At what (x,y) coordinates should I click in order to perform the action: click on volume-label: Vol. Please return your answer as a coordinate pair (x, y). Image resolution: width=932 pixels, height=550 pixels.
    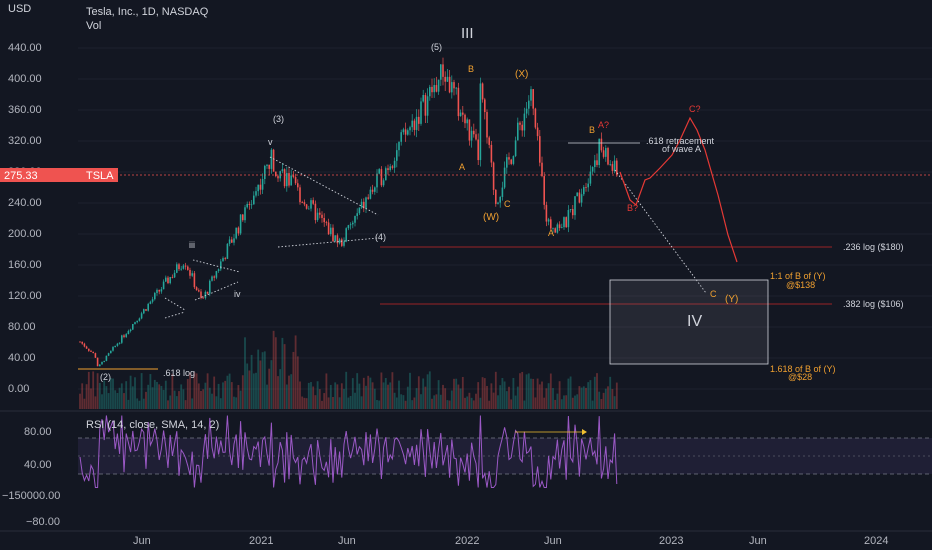
    Looking at the image, I should click on (94, 26).